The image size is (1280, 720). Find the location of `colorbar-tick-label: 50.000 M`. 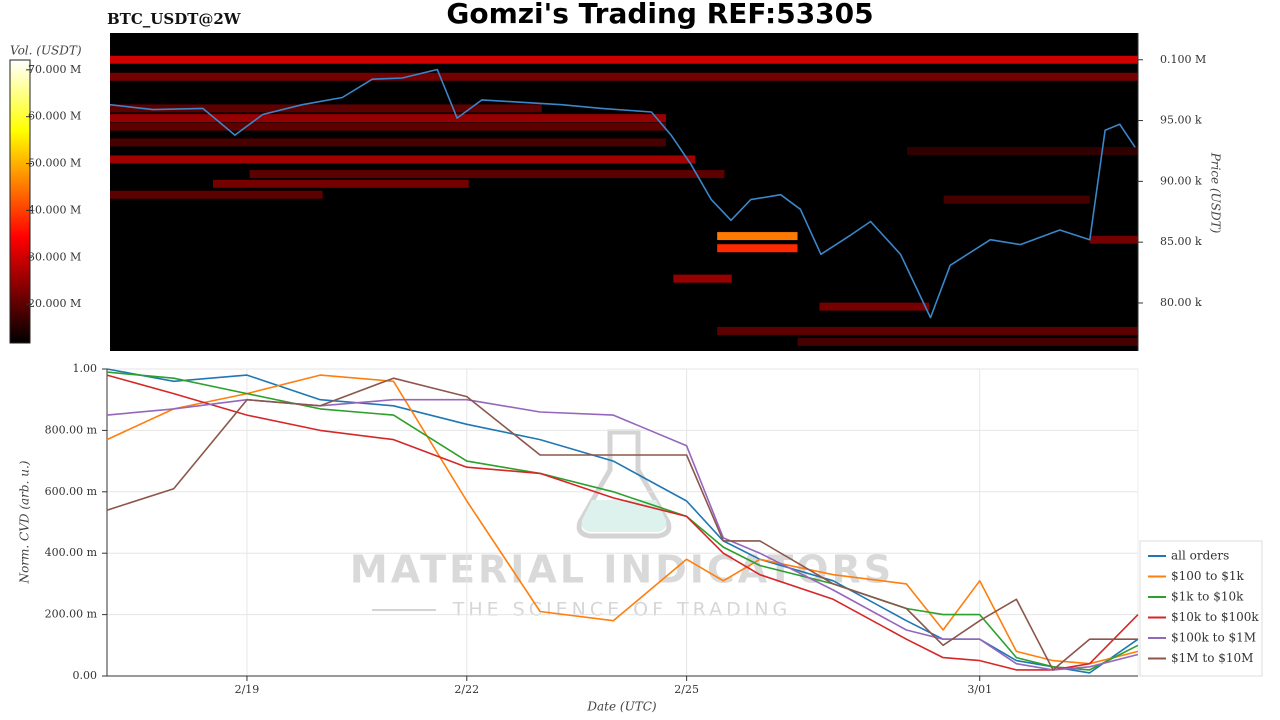

colorbar-tick-label: 50.000 M is located at coordinates (54, 163).